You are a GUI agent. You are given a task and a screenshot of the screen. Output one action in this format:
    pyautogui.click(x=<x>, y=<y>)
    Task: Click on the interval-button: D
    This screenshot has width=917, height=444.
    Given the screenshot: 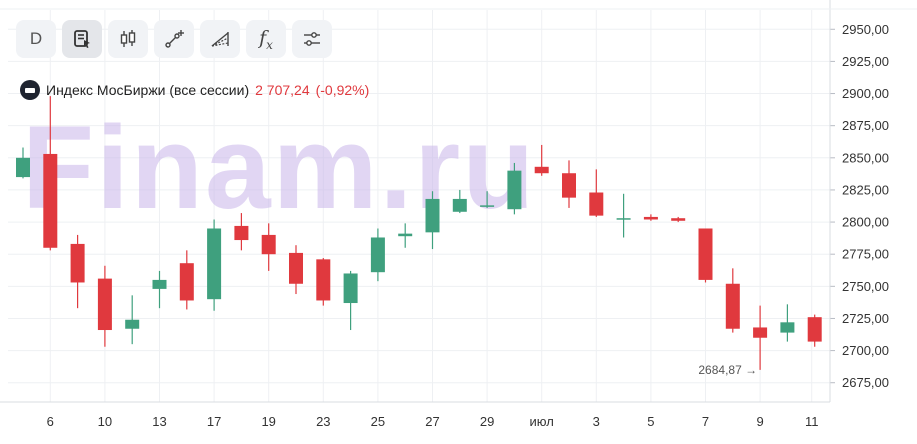 What is the action you would take?
    pyautogui.click(x=36, y=39)
    